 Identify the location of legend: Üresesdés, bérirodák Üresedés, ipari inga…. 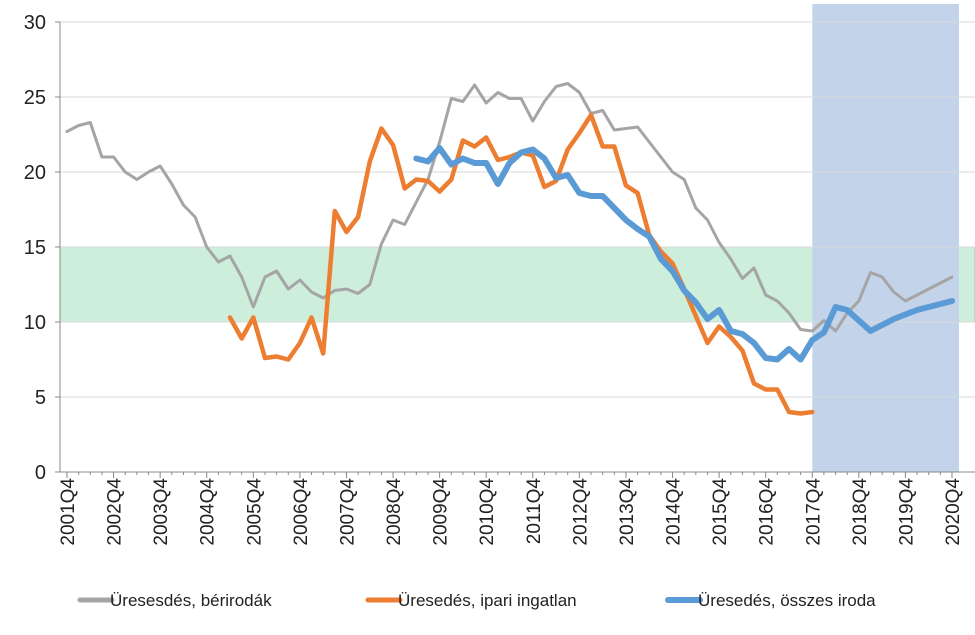
(476, 600).